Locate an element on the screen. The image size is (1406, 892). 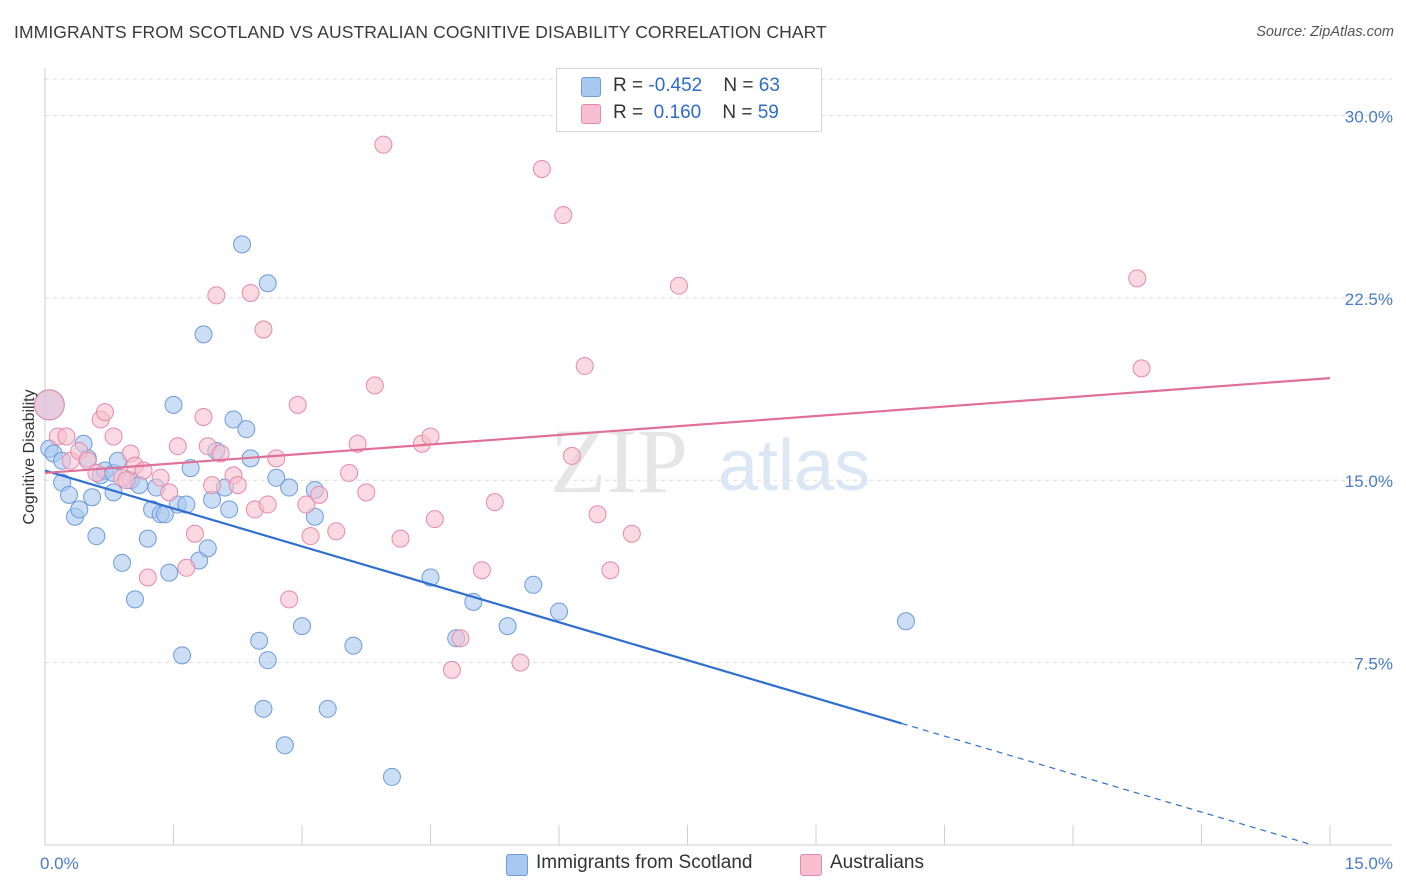
scotland-trend-extension is located at coordinates (1107, 784).